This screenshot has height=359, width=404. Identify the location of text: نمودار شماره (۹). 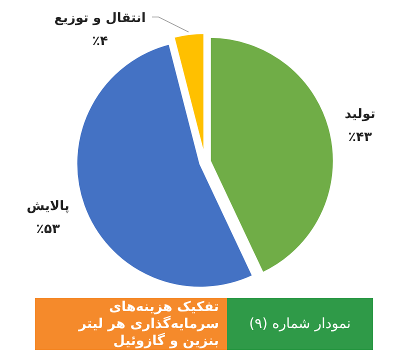
(300, 324).